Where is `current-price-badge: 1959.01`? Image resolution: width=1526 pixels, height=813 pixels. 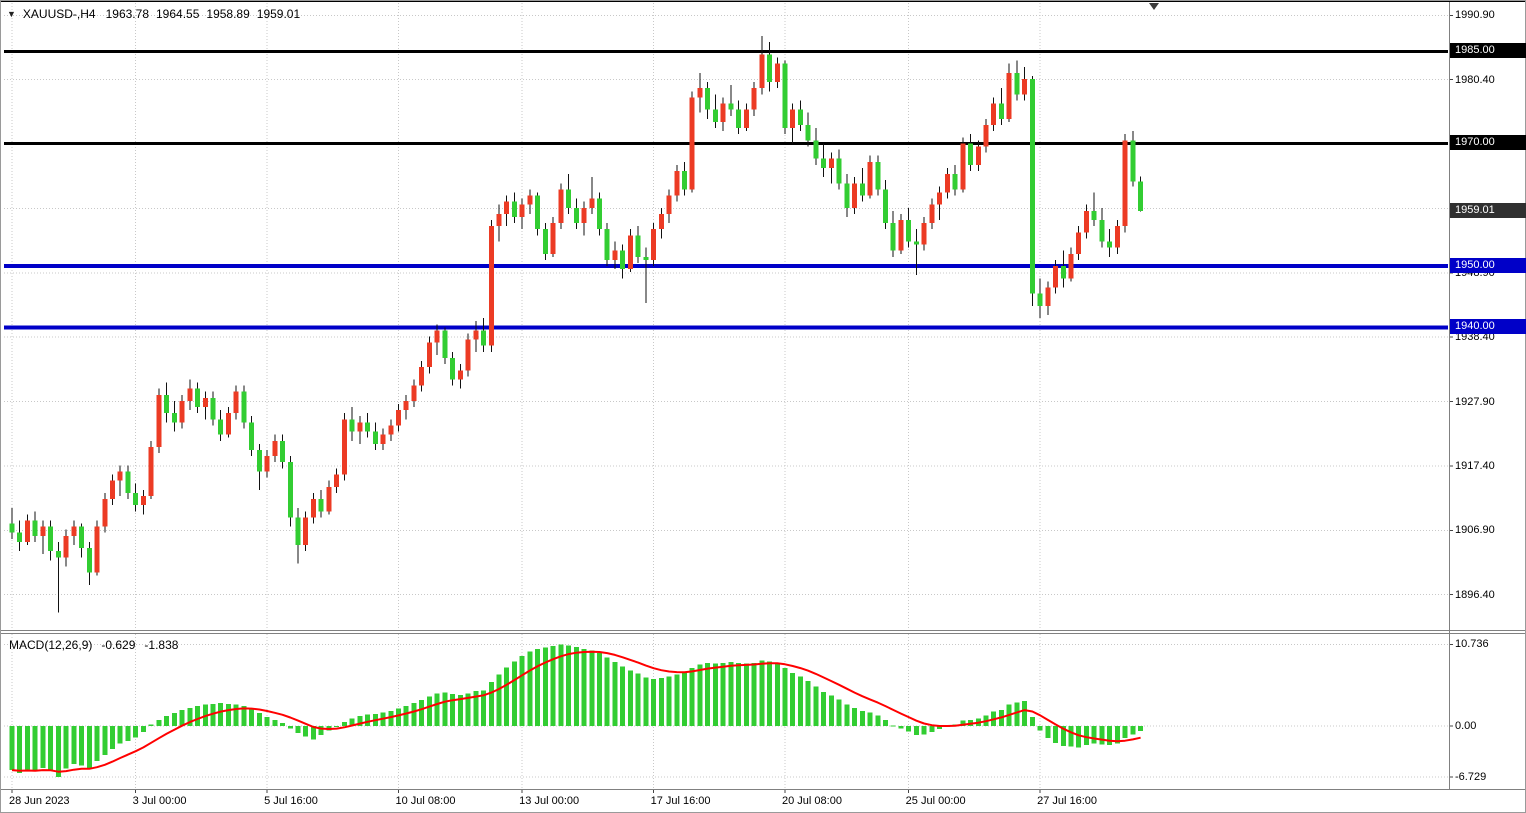 current-price-badge: 1959.01 is located at coordinates (1488, 210).